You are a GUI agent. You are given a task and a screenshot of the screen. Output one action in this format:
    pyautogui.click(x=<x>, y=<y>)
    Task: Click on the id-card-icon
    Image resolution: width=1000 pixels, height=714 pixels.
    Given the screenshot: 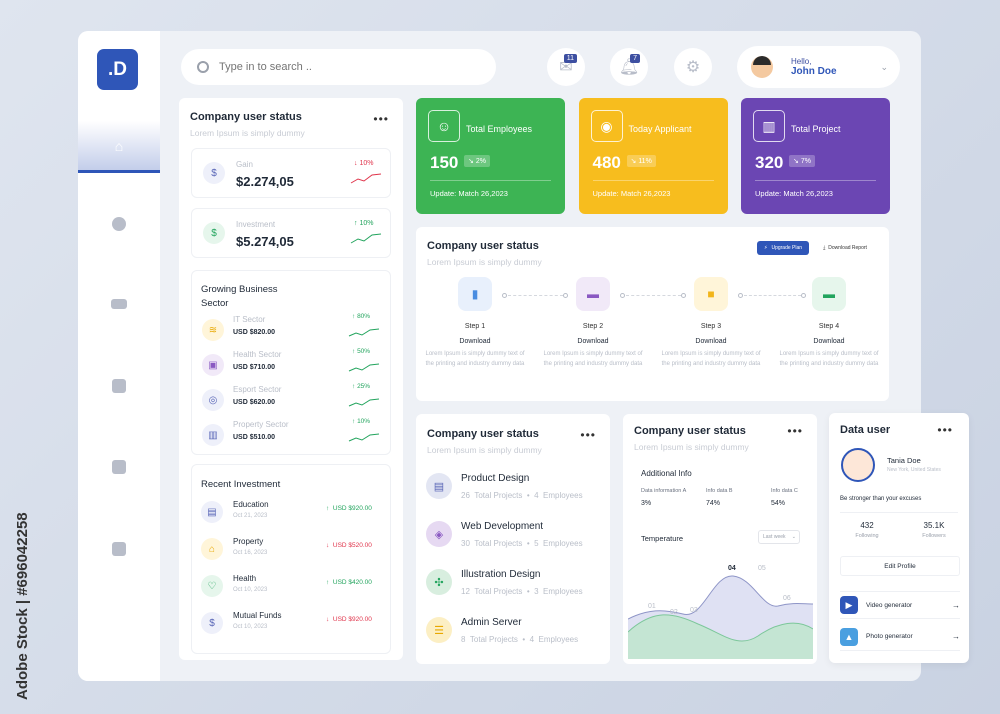 What is the action you would take?
    pyautogui.click(x=119, y=304)
    